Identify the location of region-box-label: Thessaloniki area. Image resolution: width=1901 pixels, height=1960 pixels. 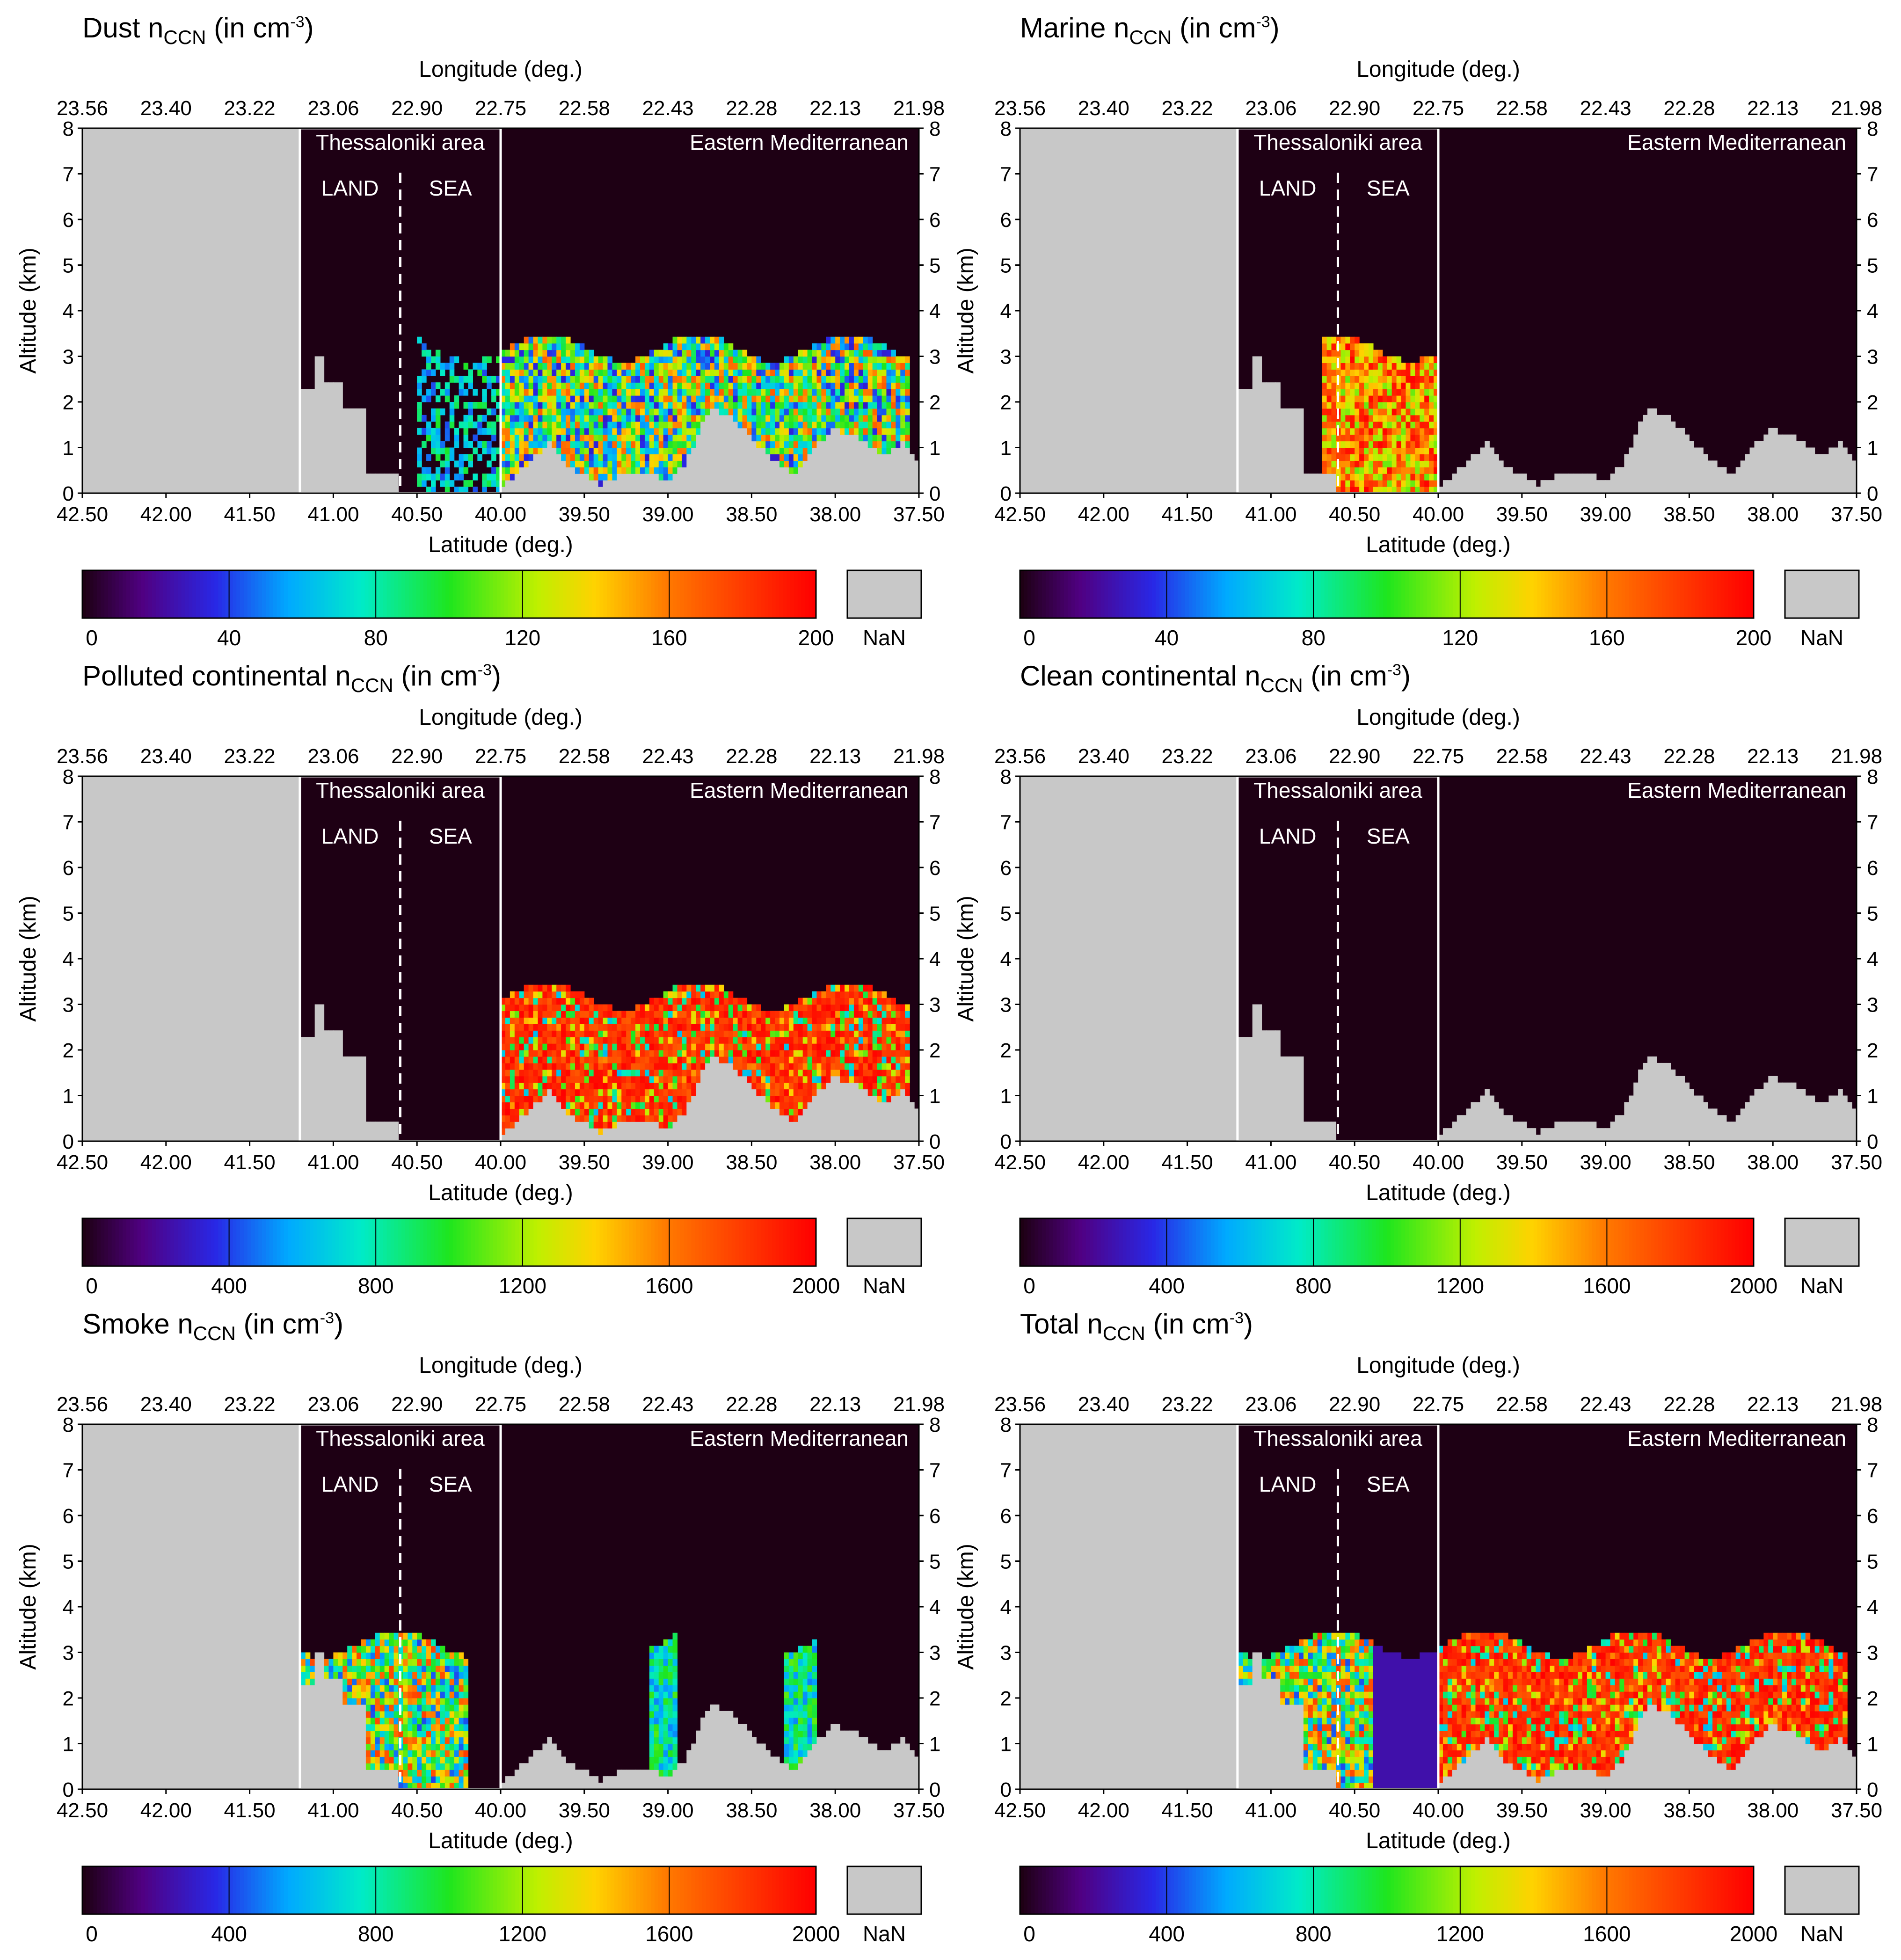
(400, 142).